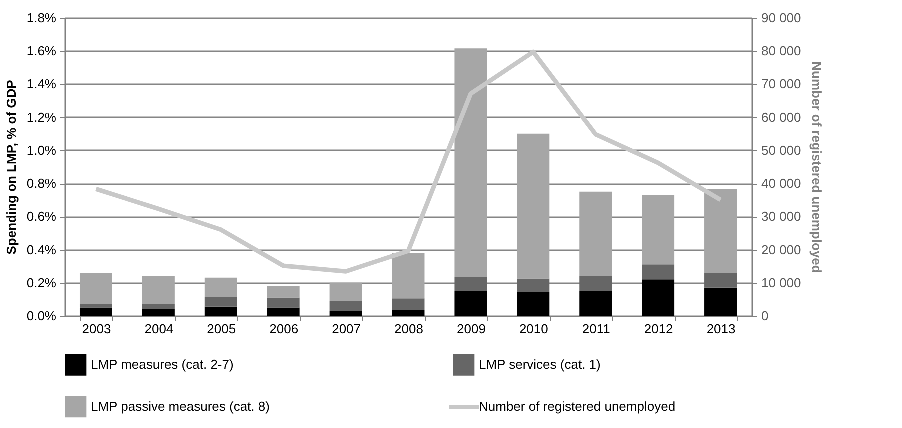 Image resolution: width=902 pixels, height=428 pixels. I want to click on legend-label: LMP passive measures (cat. 8), so click(180, 406).